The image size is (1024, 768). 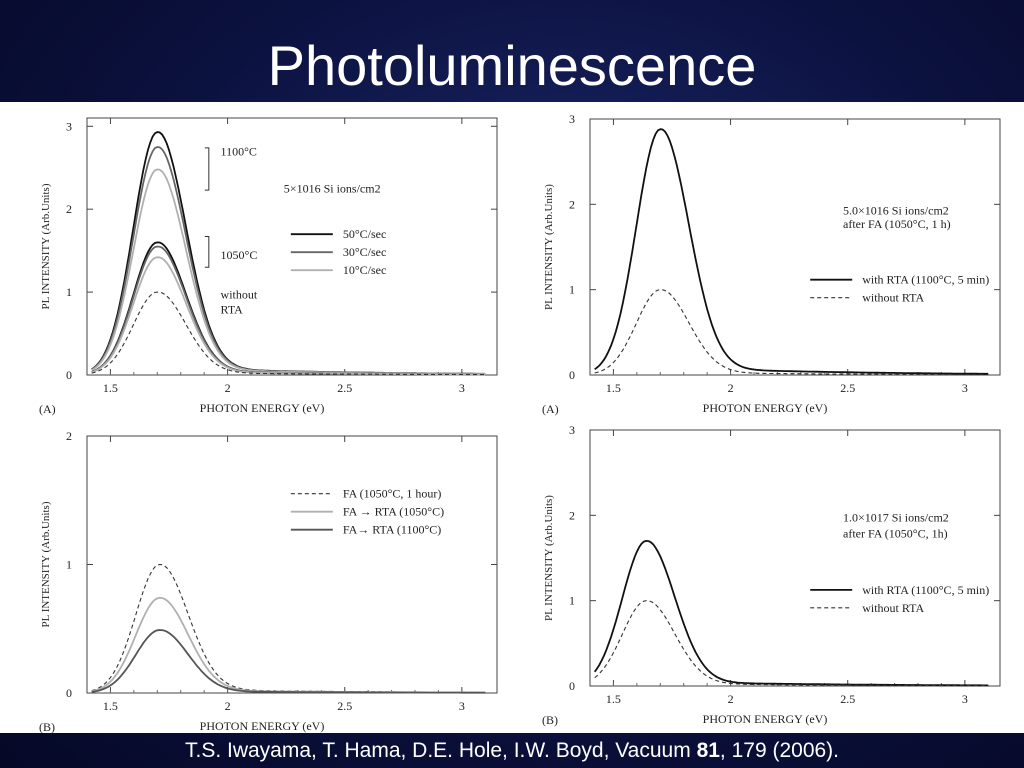 What do you see at coordinates (896, 517) in the screenshot?
I see `annotation: 1.0×1017 Si ions/cm2` at bounding box center [896, 517].